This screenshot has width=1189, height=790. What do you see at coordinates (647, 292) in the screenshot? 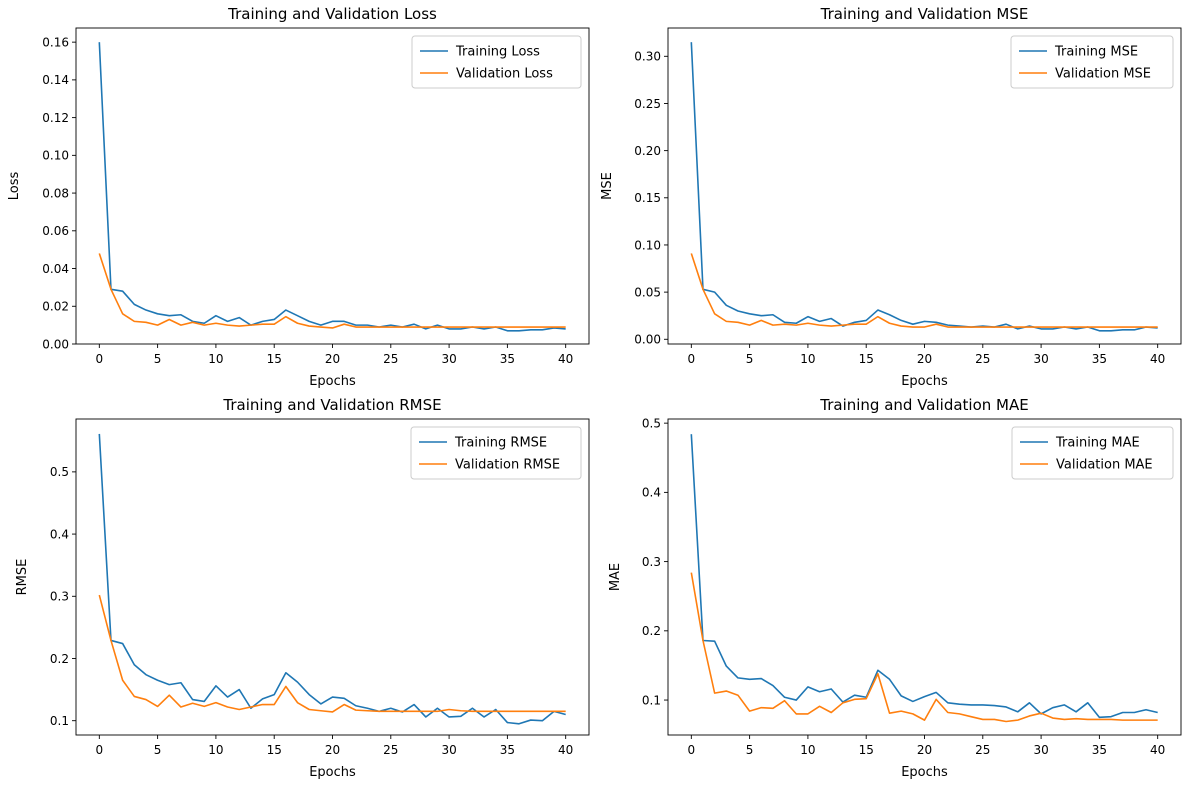
I see `y-tick-label: 0.05` at bounding box center [647, 292].